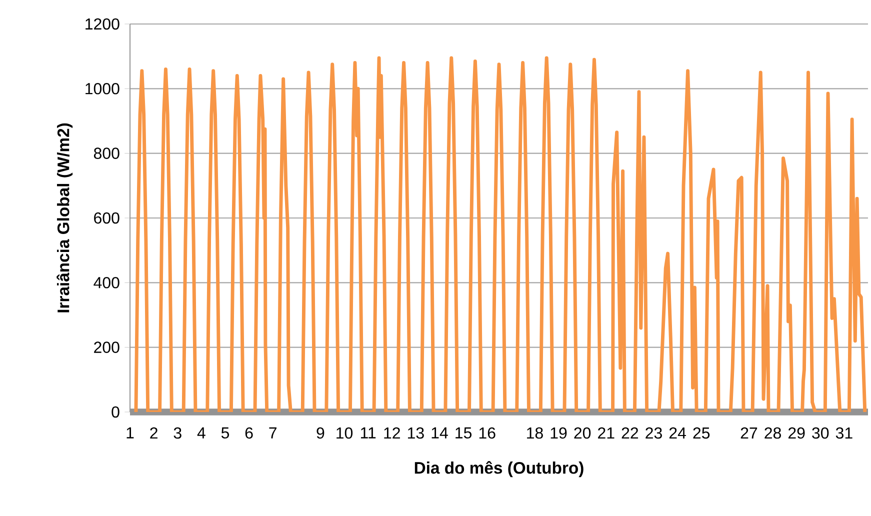 The width and height of the screenshot is (871, 516). Describe the element at coordinates (64, 217) in the screenshot. I see `y-axis-title: Irraiância Global (W/m2)` at that location.